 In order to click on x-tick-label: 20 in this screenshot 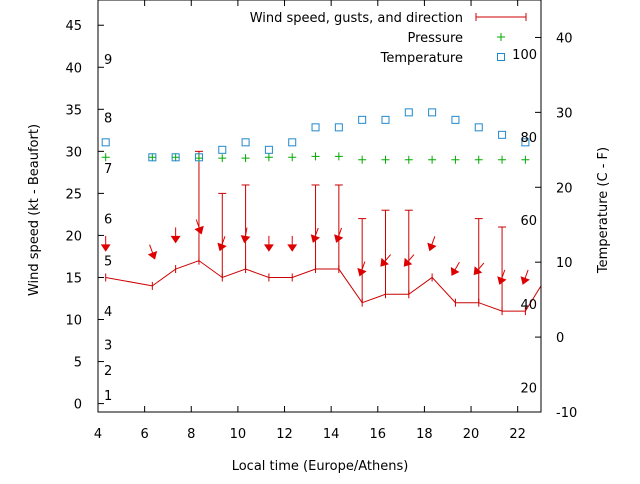, I will do `click(471, 434)`.